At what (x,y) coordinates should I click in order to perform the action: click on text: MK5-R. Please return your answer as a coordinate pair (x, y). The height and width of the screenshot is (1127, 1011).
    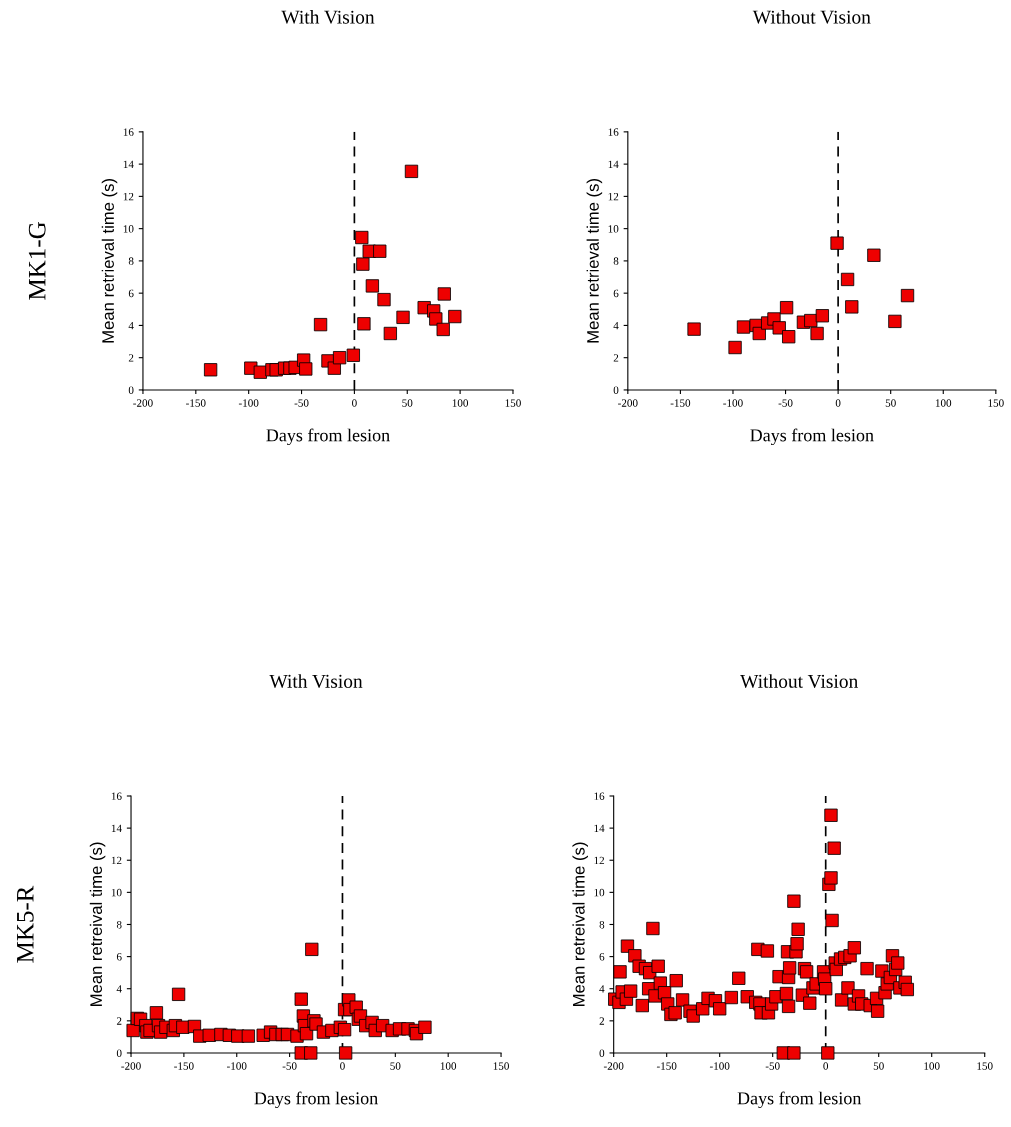
    Looking at the image, I should click on (25, 924).